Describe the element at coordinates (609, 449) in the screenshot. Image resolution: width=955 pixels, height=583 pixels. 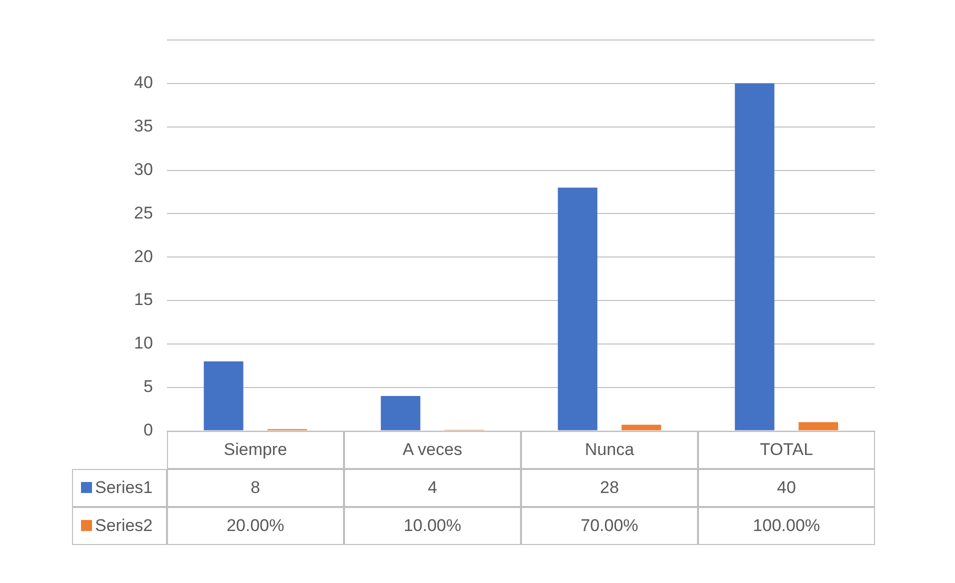
I see `x-tick-label: Nunca` at that location.